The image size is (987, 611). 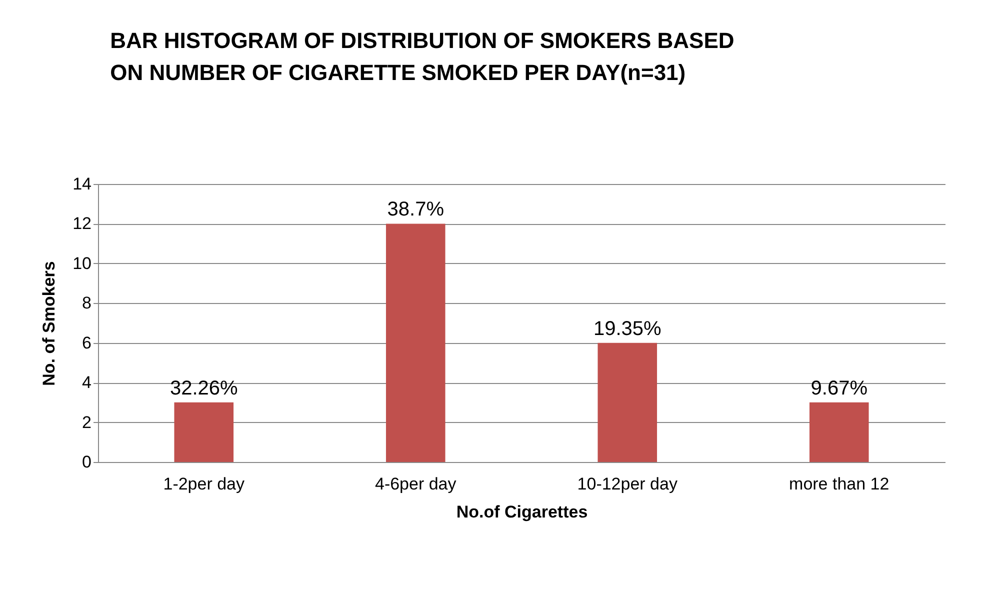 What do you see at coordinates (422, 56) in the screenshot?
I see `chart-title: BAR HISTOGRAM OF DISTRIBUTION OF SMOKERS BASED ON NUMBER OF CIGARETTE SMOKED PER DAY(n=31)` at bounding box center [422, 56].